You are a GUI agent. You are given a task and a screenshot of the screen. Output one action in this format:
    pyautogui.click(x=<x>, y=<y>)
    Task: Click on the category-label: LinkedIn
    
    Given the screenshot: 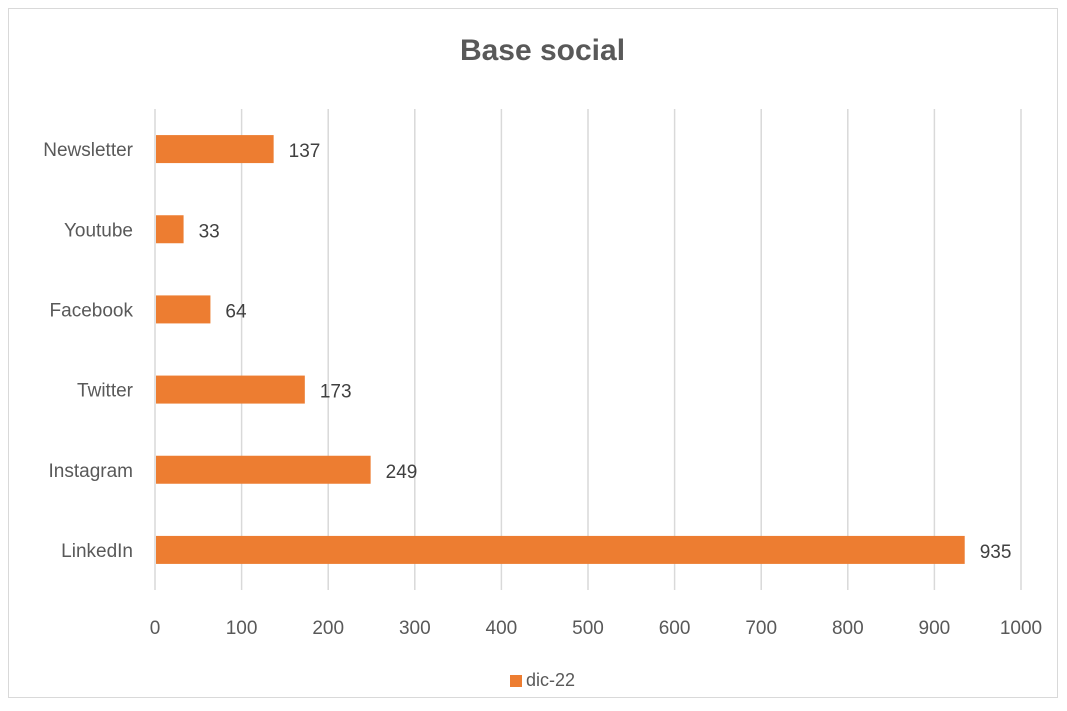 What is the action you would take?
    pyautogui.click(x=97, y=551)
    